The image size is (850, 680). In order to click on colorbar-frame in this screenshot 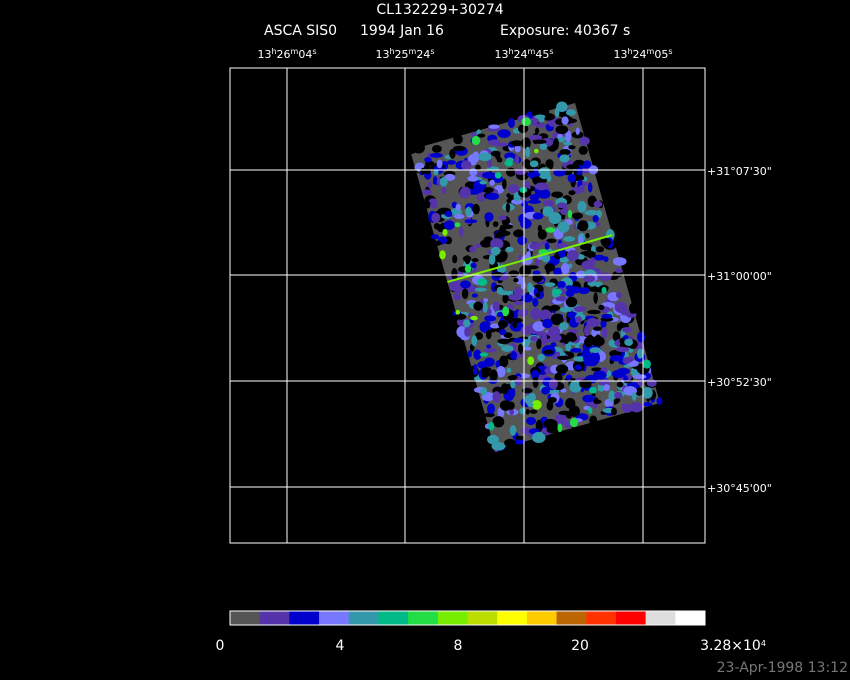, I will do `click(467, 618)`.